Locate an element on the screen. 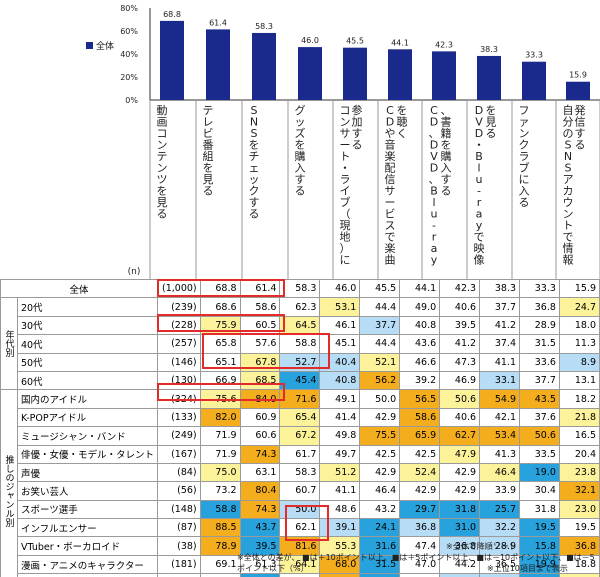 The height and width of the screenshot is (577, 600). table-cell: 50.0 is located at coordinates (380, 399).